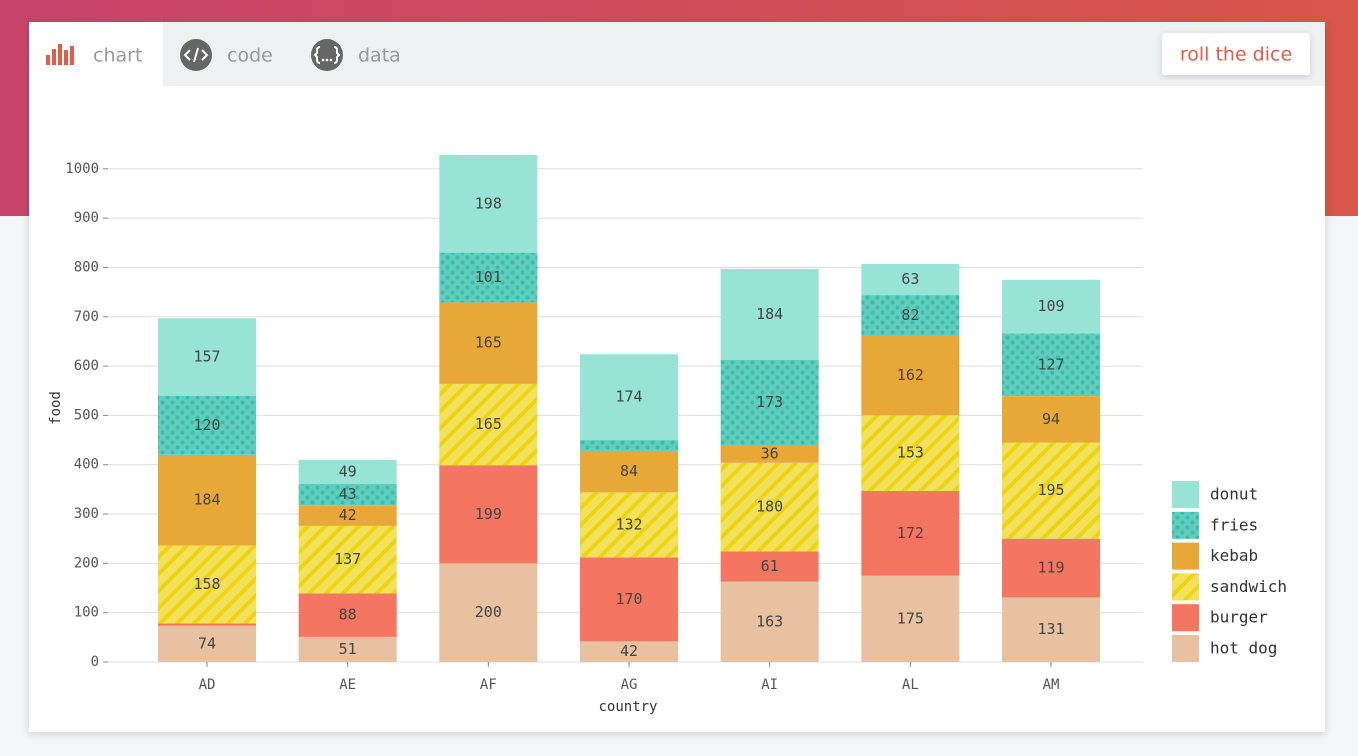 Image resolution: width=1358 pixels, height=756 pixels. What do you see at coordinates (86, 218) in the screenshot?
I see `y-tick-label: 900` at bounding box center [86, 218].